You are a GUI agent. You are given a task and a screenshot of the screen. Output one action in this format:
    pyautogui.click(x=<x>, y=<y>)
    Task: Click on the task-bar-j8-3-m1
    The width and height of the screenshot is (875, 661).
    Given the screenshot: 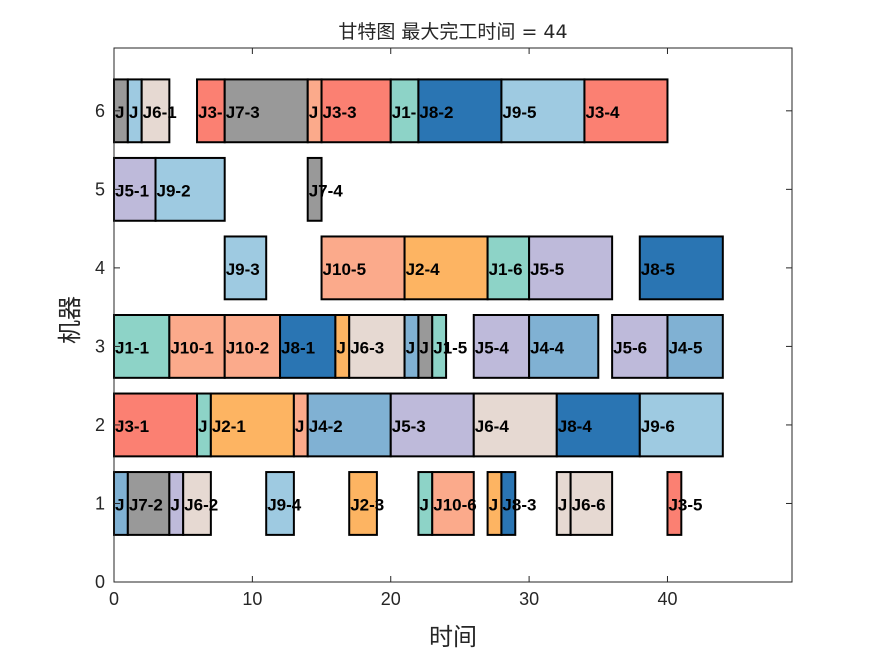 What is the action you would take?
    pyautogui.click(x=508, y=503)
    